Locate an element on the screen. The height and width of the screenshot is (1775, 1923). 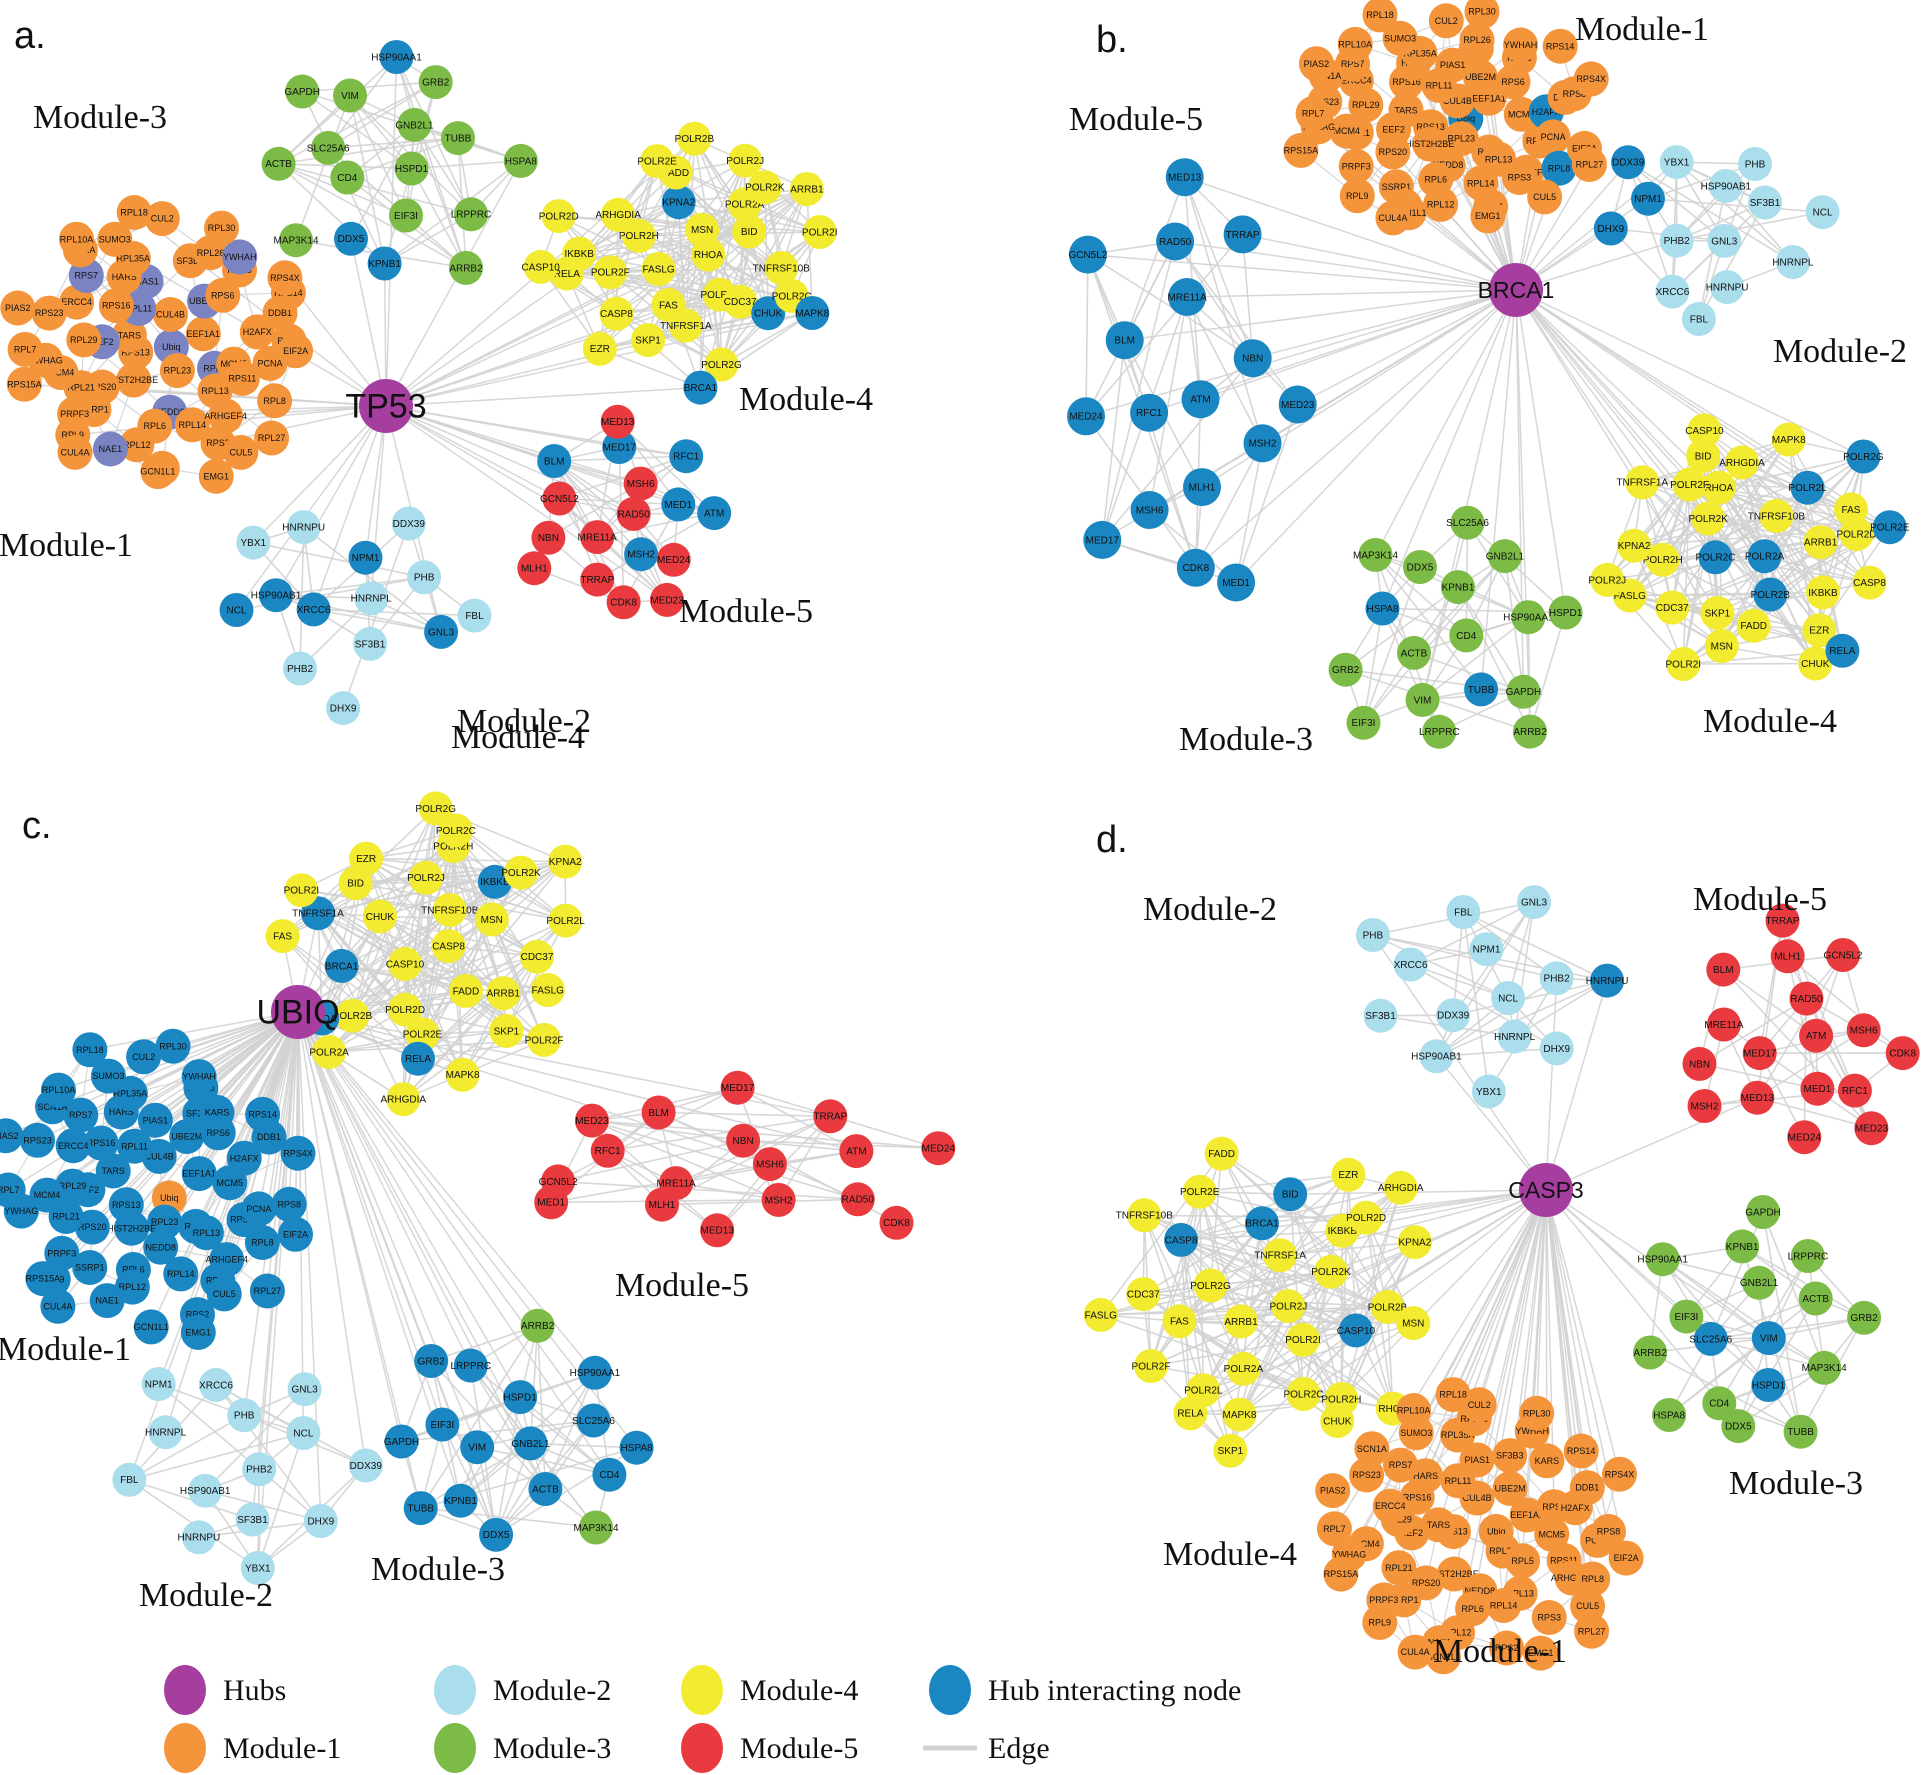
node-label: ATM is located at coordinates (1200, 400).